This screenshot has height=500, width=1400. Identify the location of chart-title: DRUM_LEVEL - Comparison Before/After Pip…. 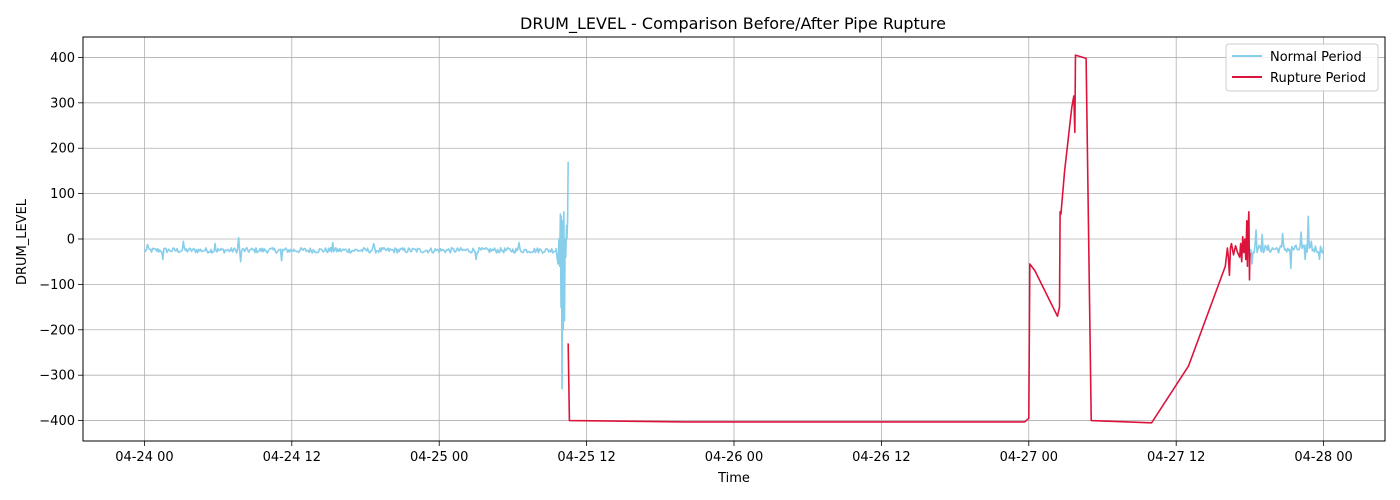
(733, 24).